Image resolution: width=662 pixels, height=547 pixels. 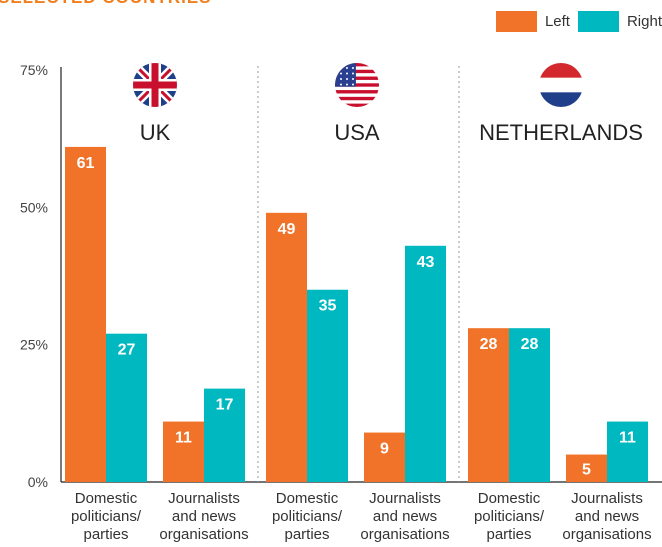 What do you see at coordinates (516, 21) in the screenshot?
I see `legend-swatch-left` at bounding box center [516, 21].